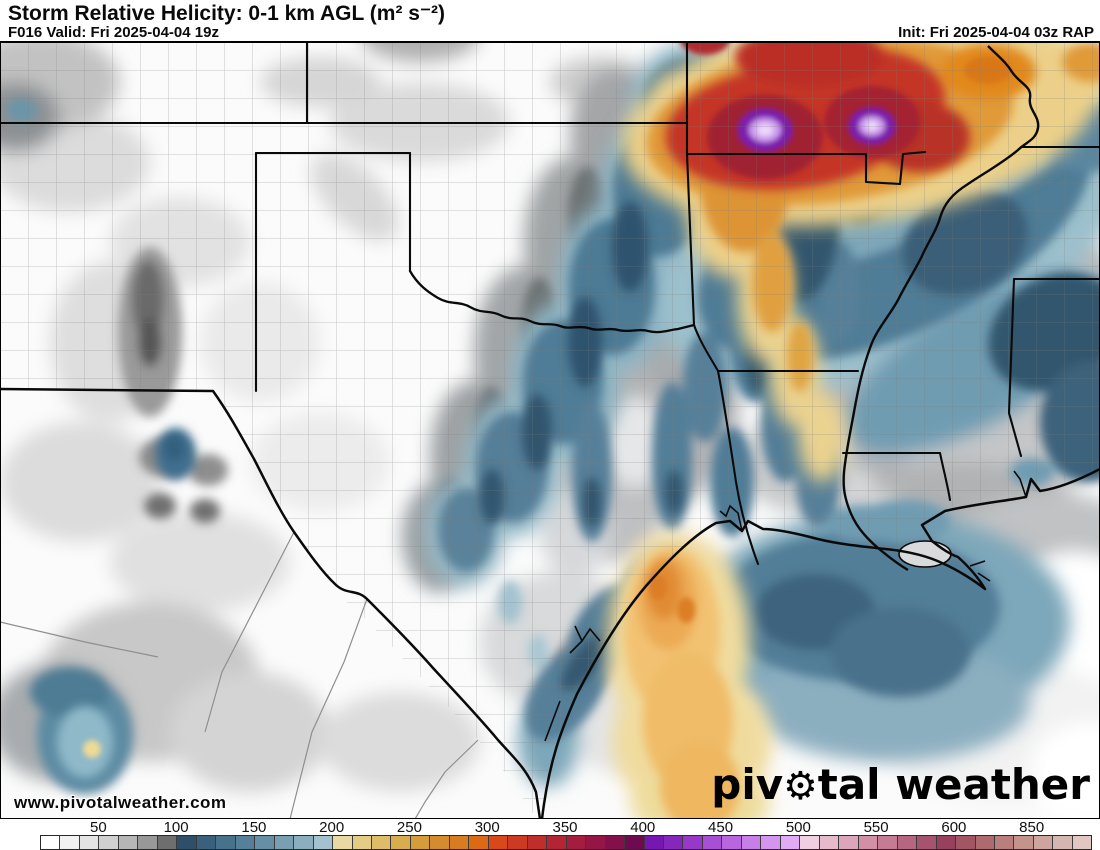 Image resolution: width=1100 pixels, height=850 pixels. Describe the element at coordinates (876, 827) in the screenshot. I see `colorbar-tick-label: 550` at that location.